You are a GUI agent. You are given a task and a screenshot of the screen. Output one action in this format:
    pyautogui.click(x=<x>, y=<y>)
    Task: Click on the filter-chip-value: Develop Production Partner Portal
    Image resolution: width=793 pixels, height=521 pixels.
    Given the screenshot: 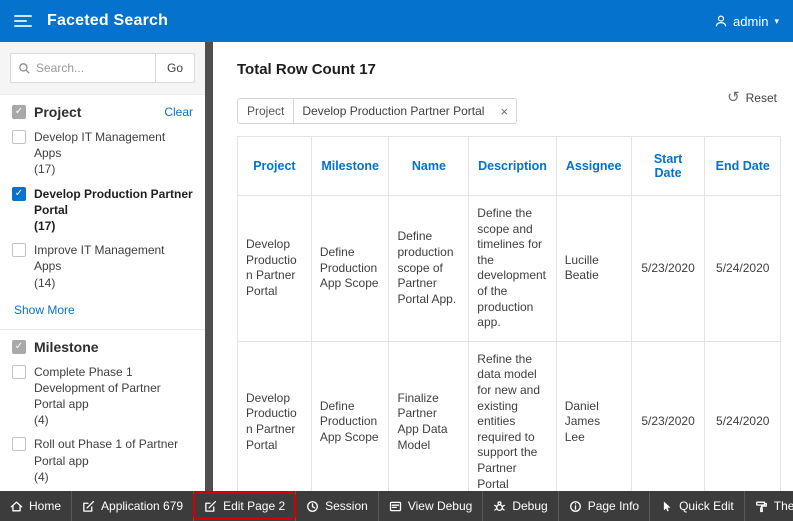 What is the action you would take?
    pyautogui.click(x=393, y=111)
    